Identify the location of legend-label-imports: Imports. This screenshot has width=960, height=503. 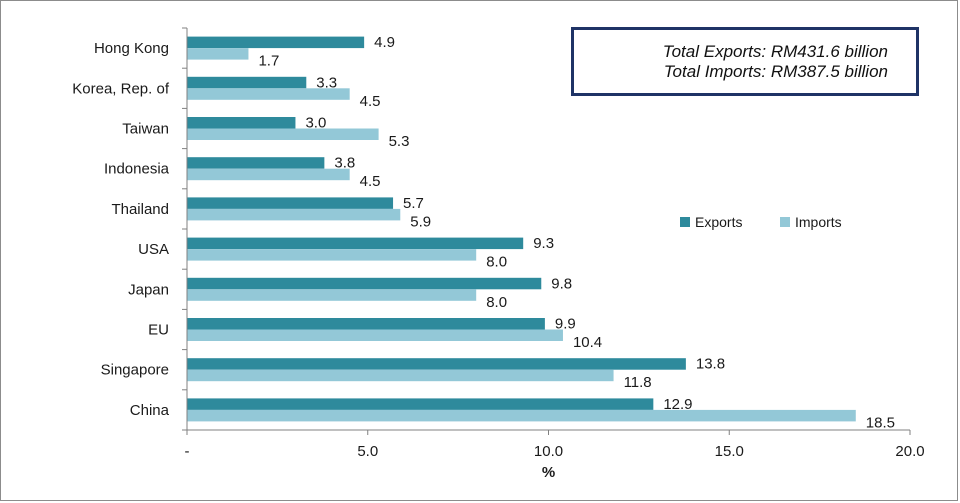
(818, 222).